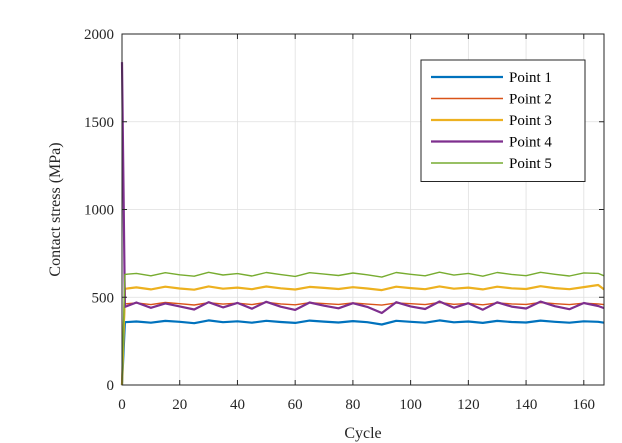 This screenshot has height=443, width=622. Describe the element at coordinates (530, 121) in the screenshot. I see `legend-label-point-3: Point 3` at that location.